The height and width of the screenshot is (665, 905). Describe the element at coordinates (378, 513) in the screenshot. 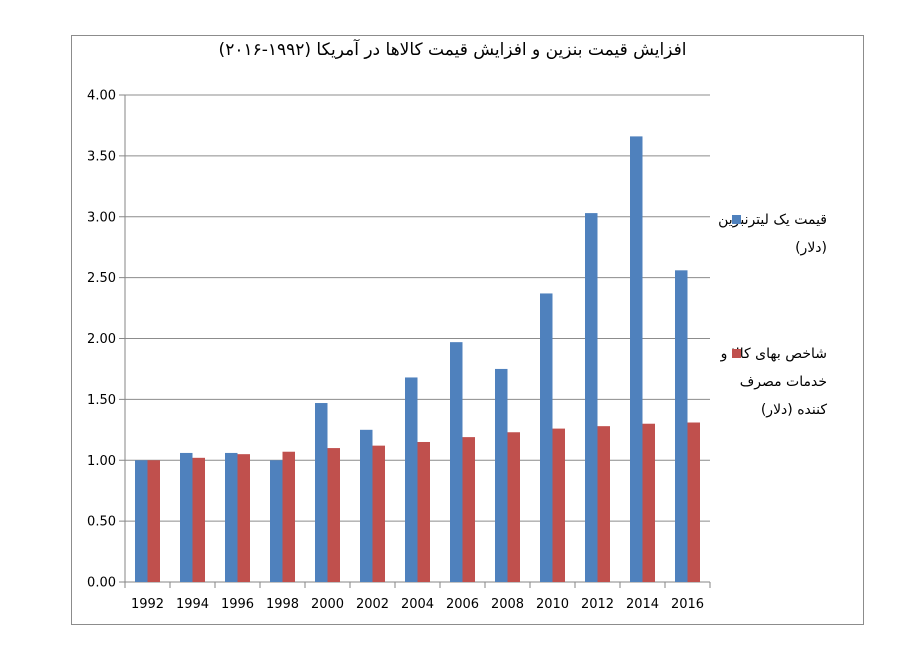

I see `bar-cpi-2002` at that location.